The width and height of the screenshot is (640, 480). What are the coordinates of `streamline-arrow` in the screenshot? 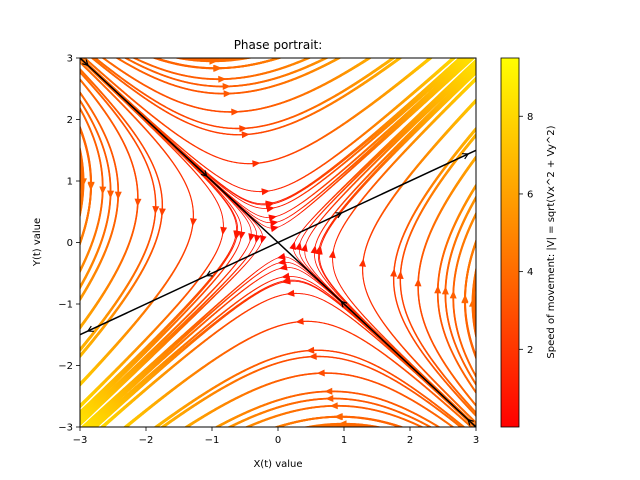 It's located at (243, 129).